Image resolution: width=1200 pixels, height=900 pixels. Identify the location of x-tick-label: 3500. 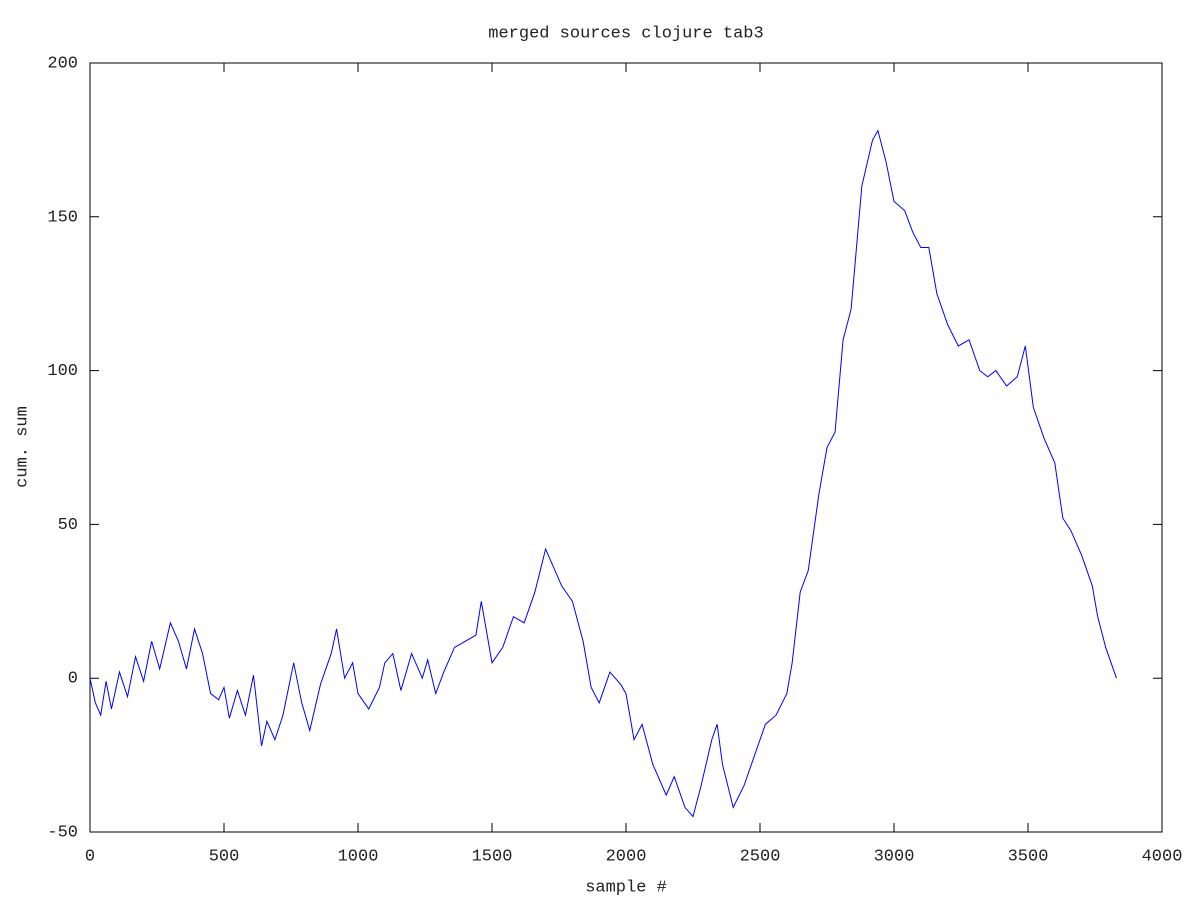
(1028, 856).